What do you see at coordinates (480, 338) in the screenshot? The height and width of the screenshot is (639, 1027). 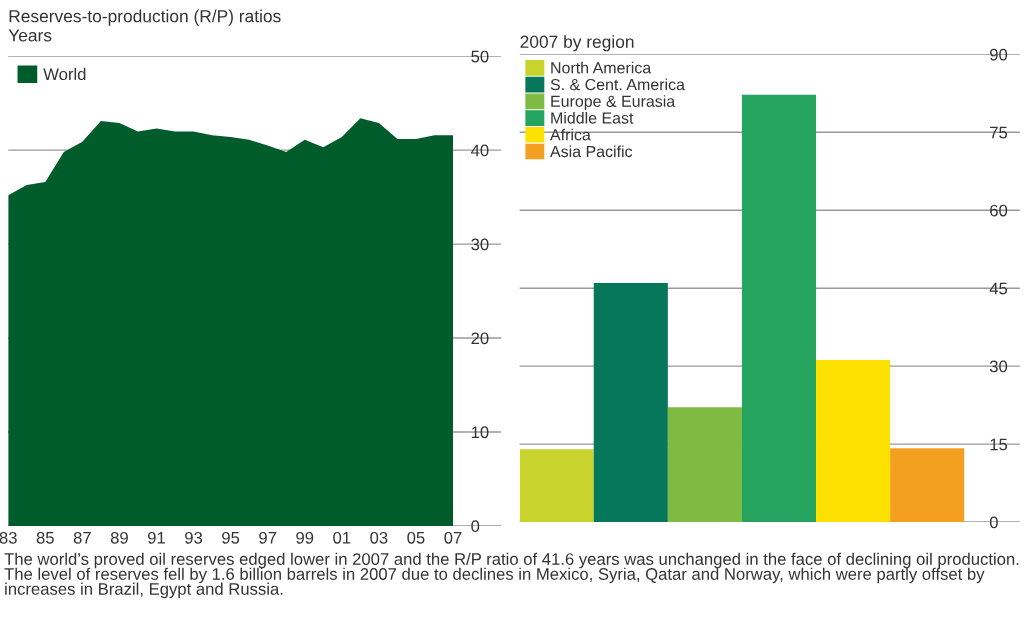 I see `y-tick-label: 20` at bounding box center [480, 338].